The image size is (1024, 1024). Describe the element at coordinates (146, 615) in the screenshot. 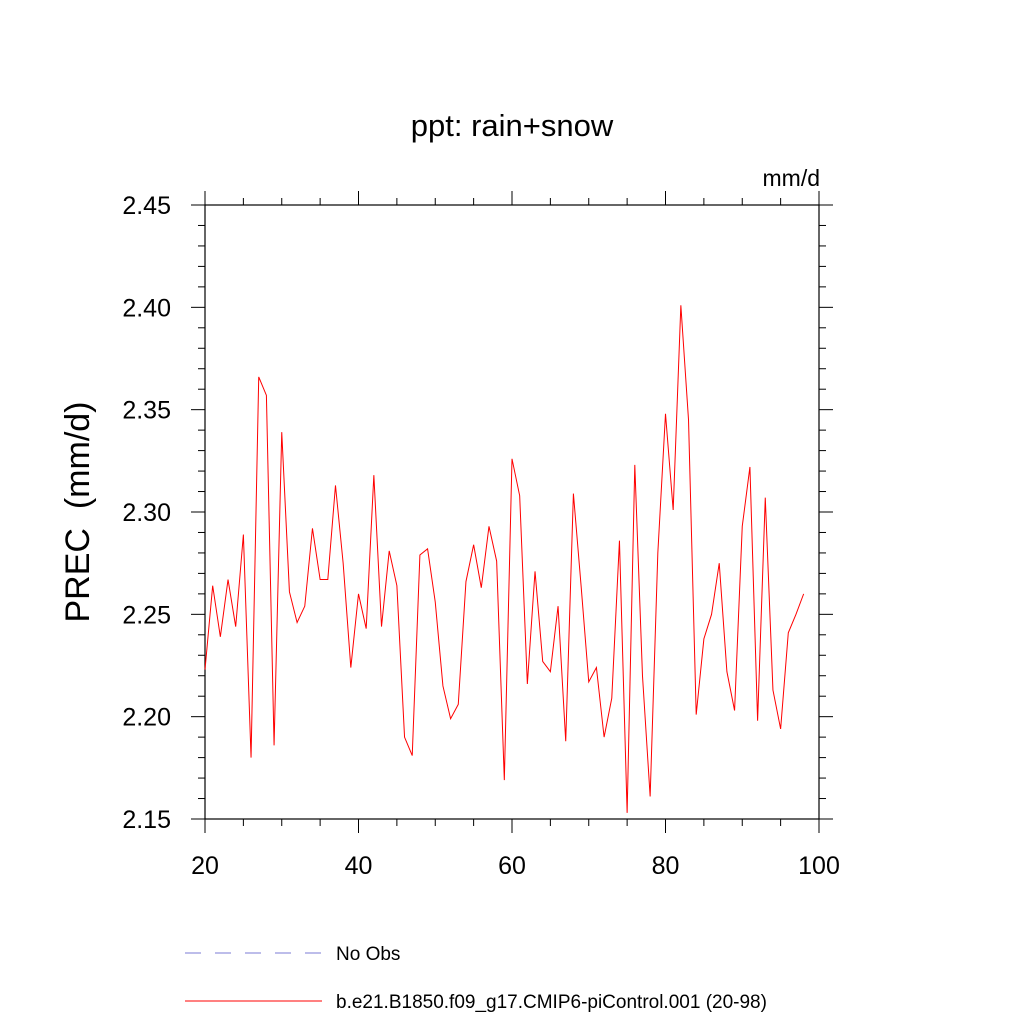

I see `y-tick-label: 2.25` at that location.